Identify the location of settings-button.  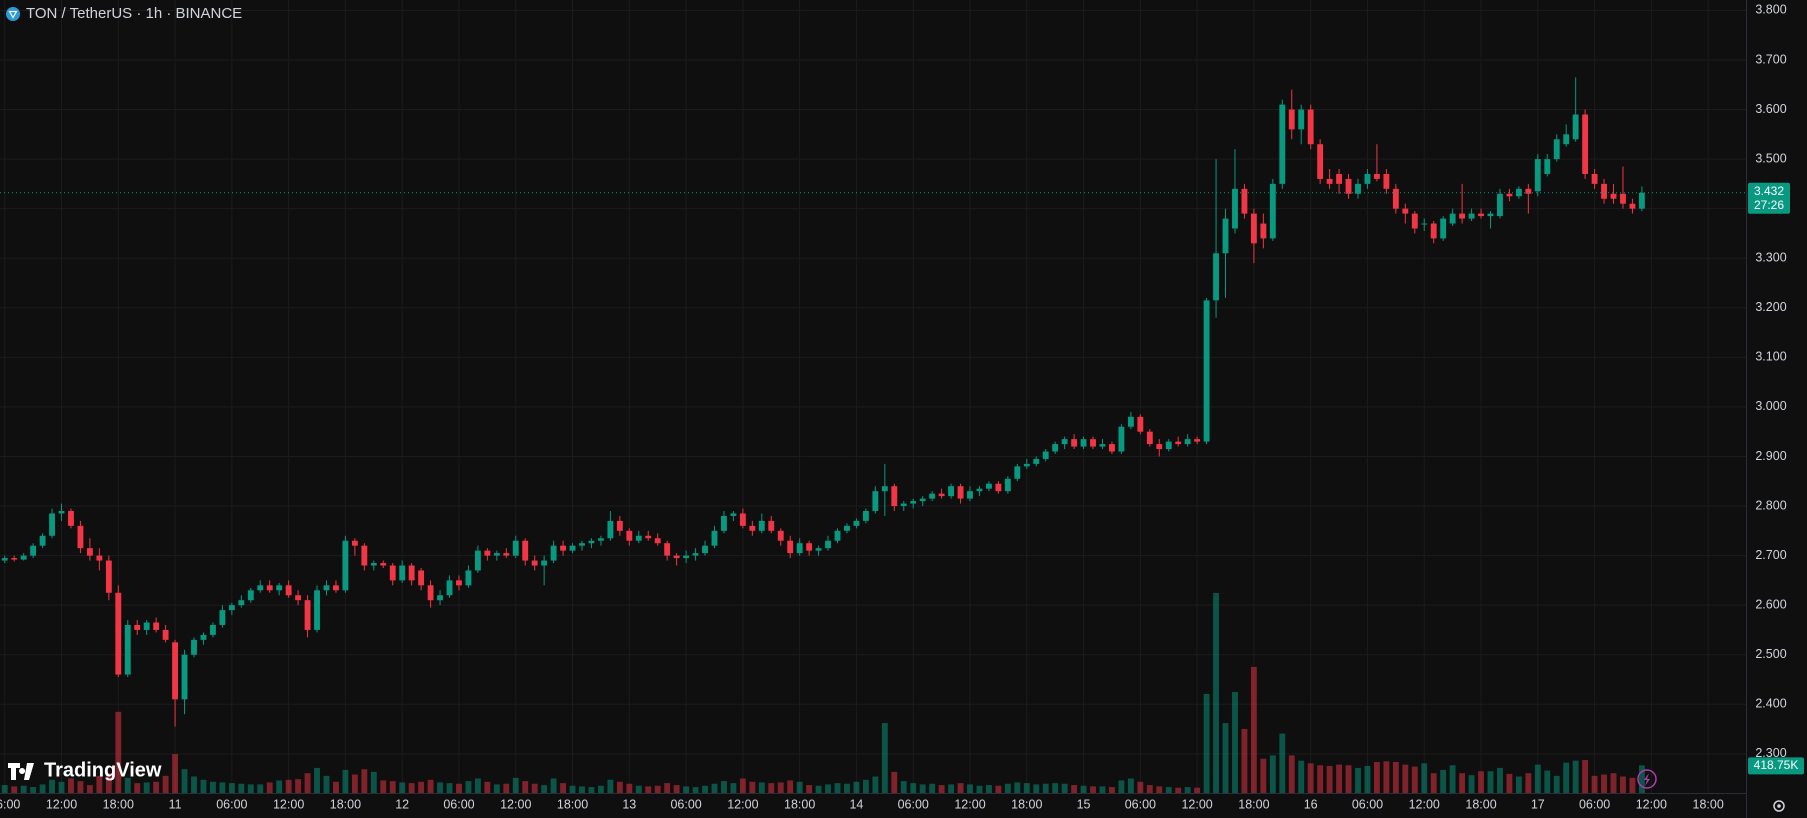
(1779, 806).